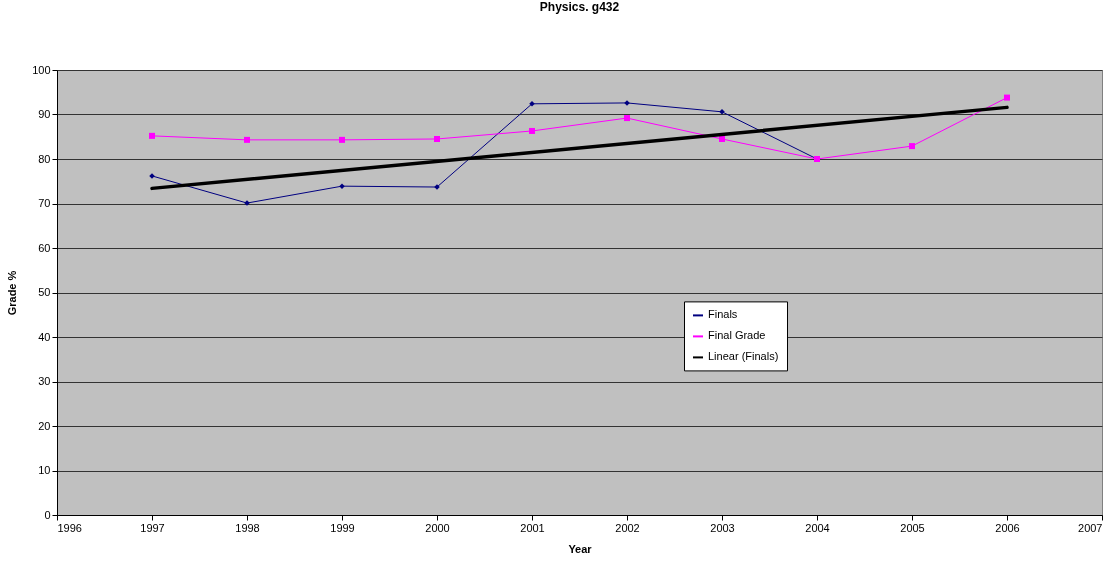  Describe the element at coordinates (737, 335) in the screenshot. I see `legend-label: Final Grade` at that location.